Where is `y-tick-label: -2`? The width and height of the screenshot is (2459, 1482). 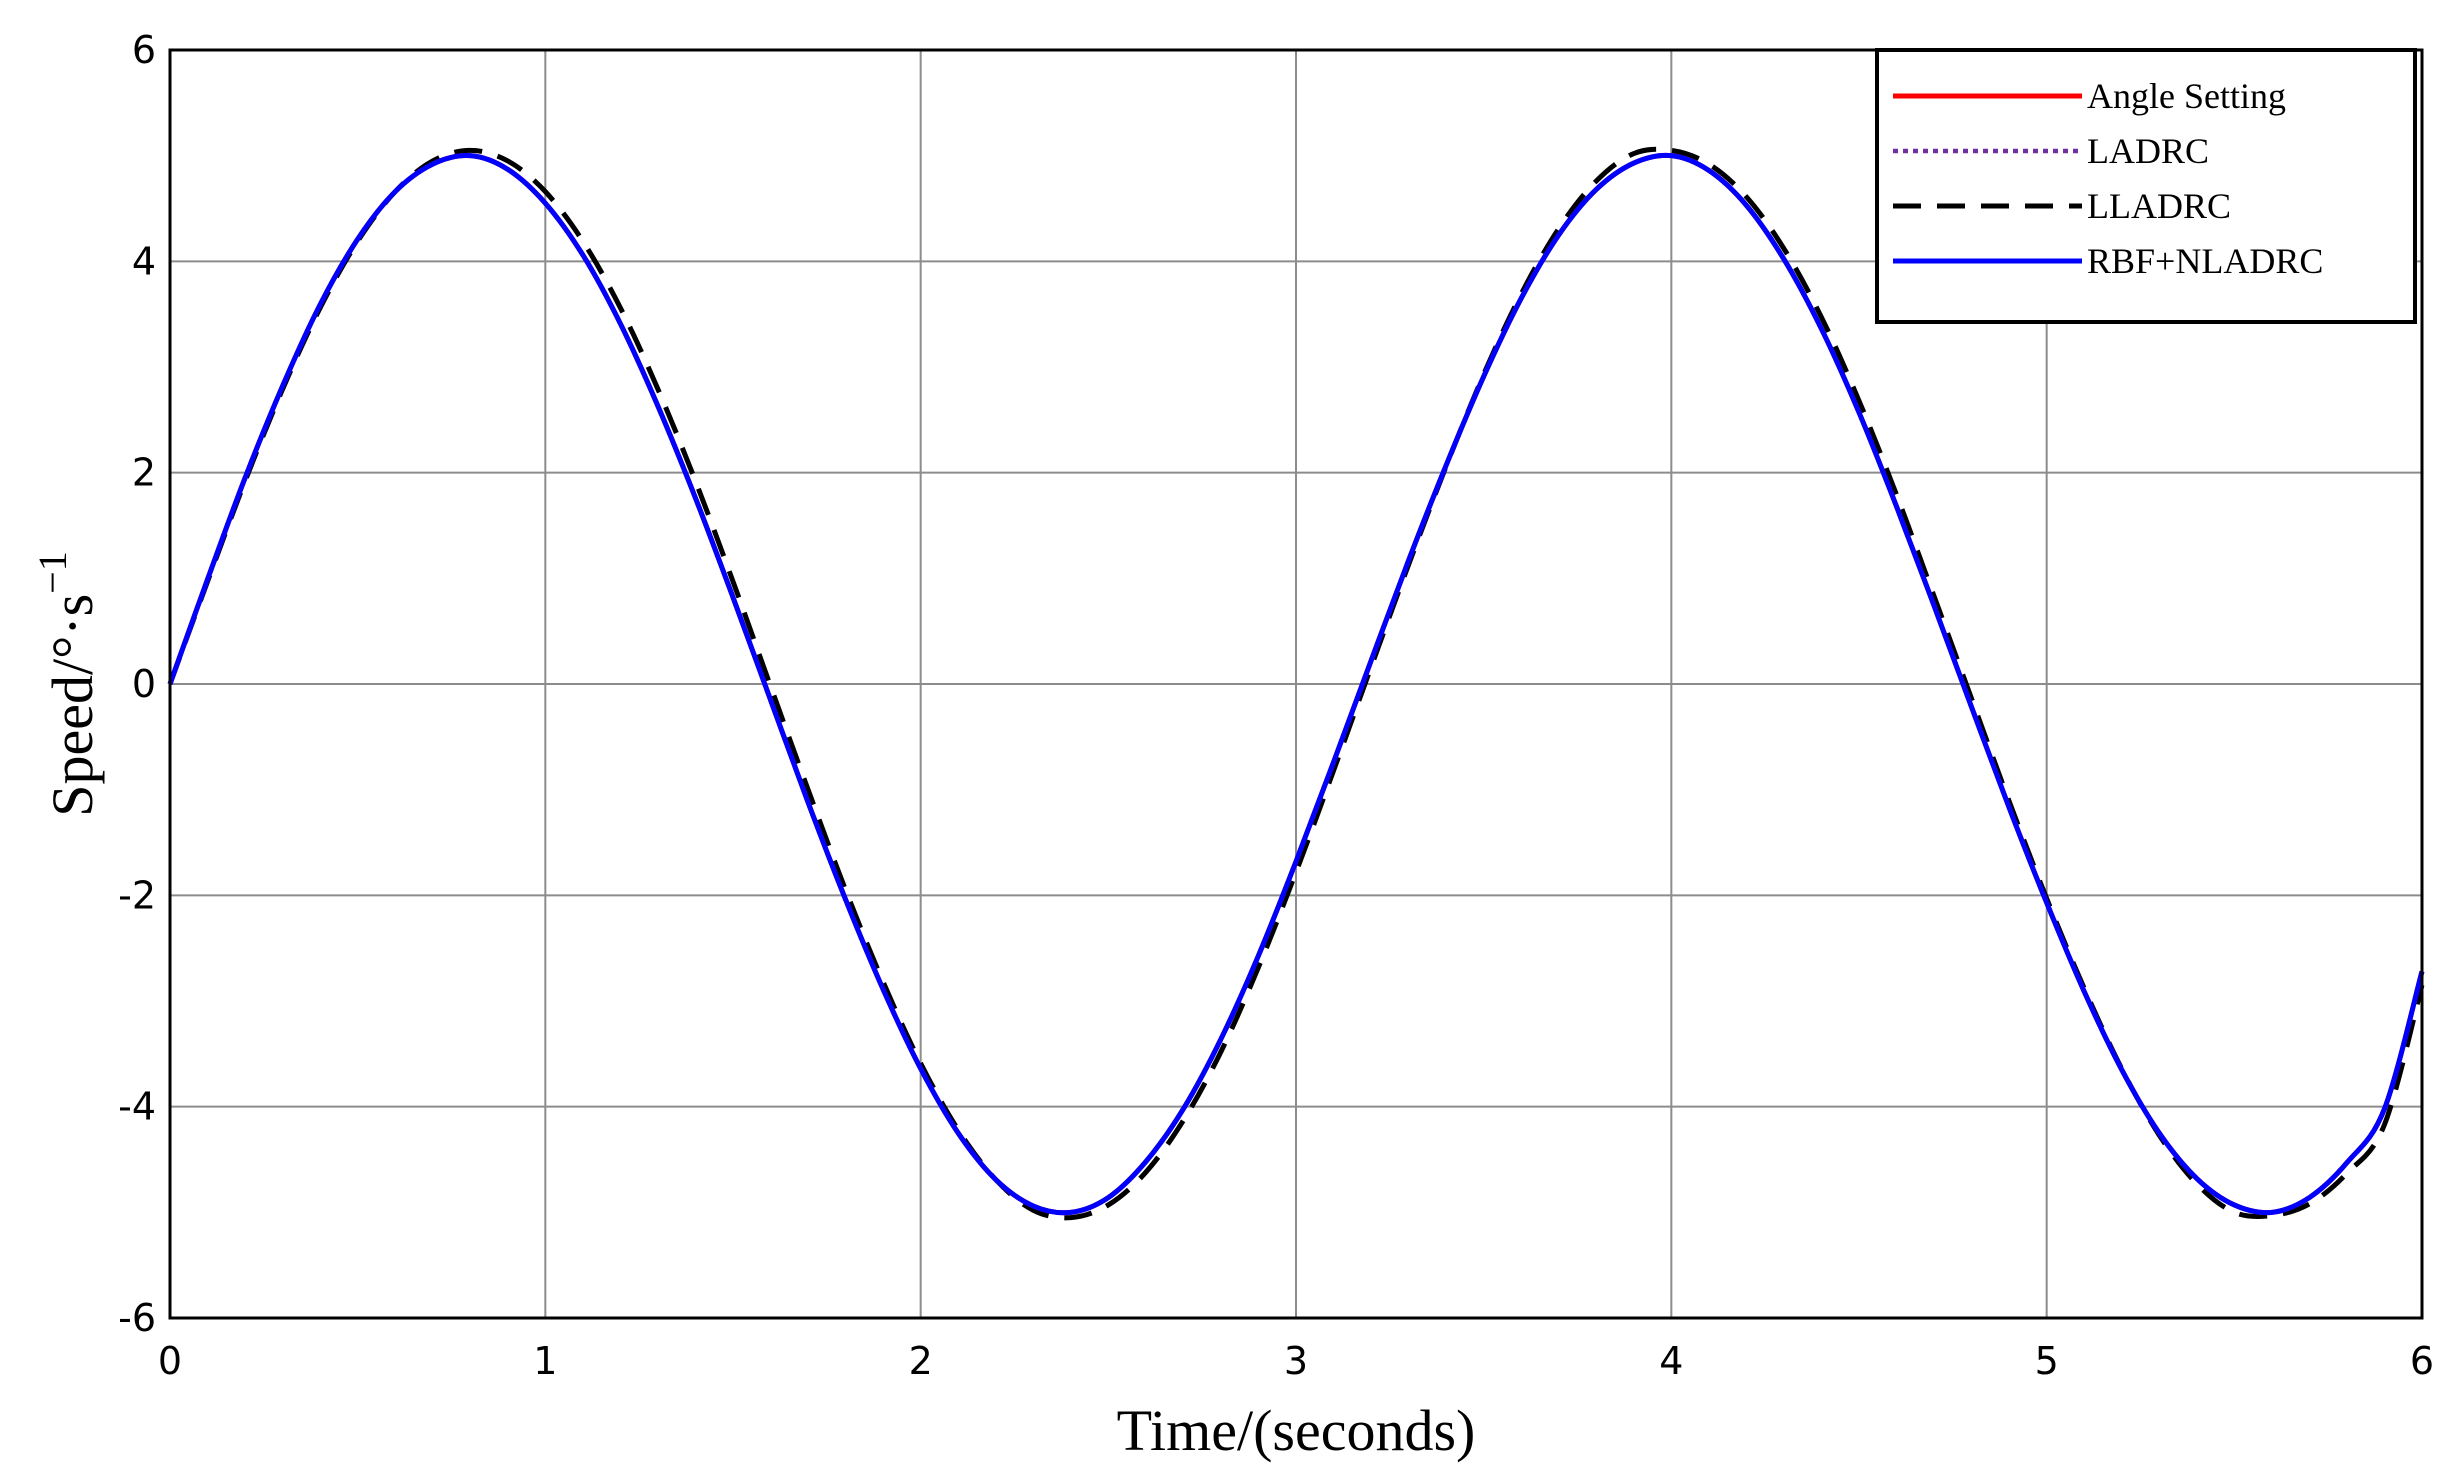 y-tick-label: -2 is located at coordinates (137, 895).